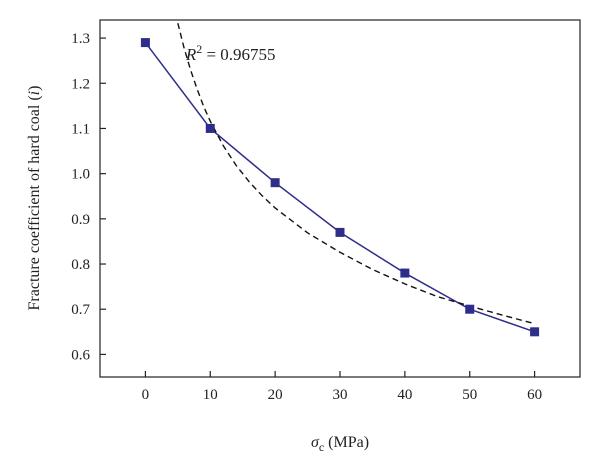  I want to click on y-axis-title-var: i, so click(34, 93).